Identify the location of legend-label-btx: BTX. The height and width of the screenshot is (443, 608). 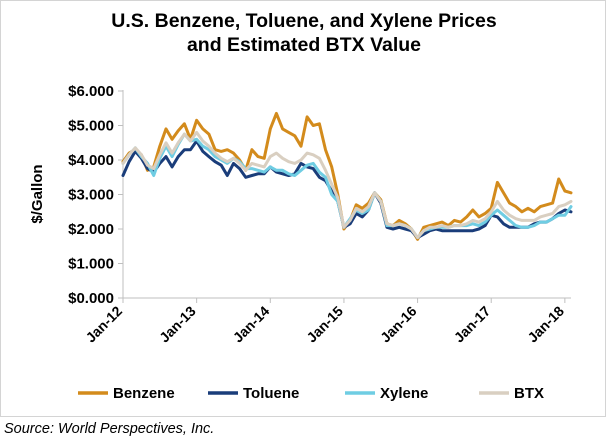
(529, 393).